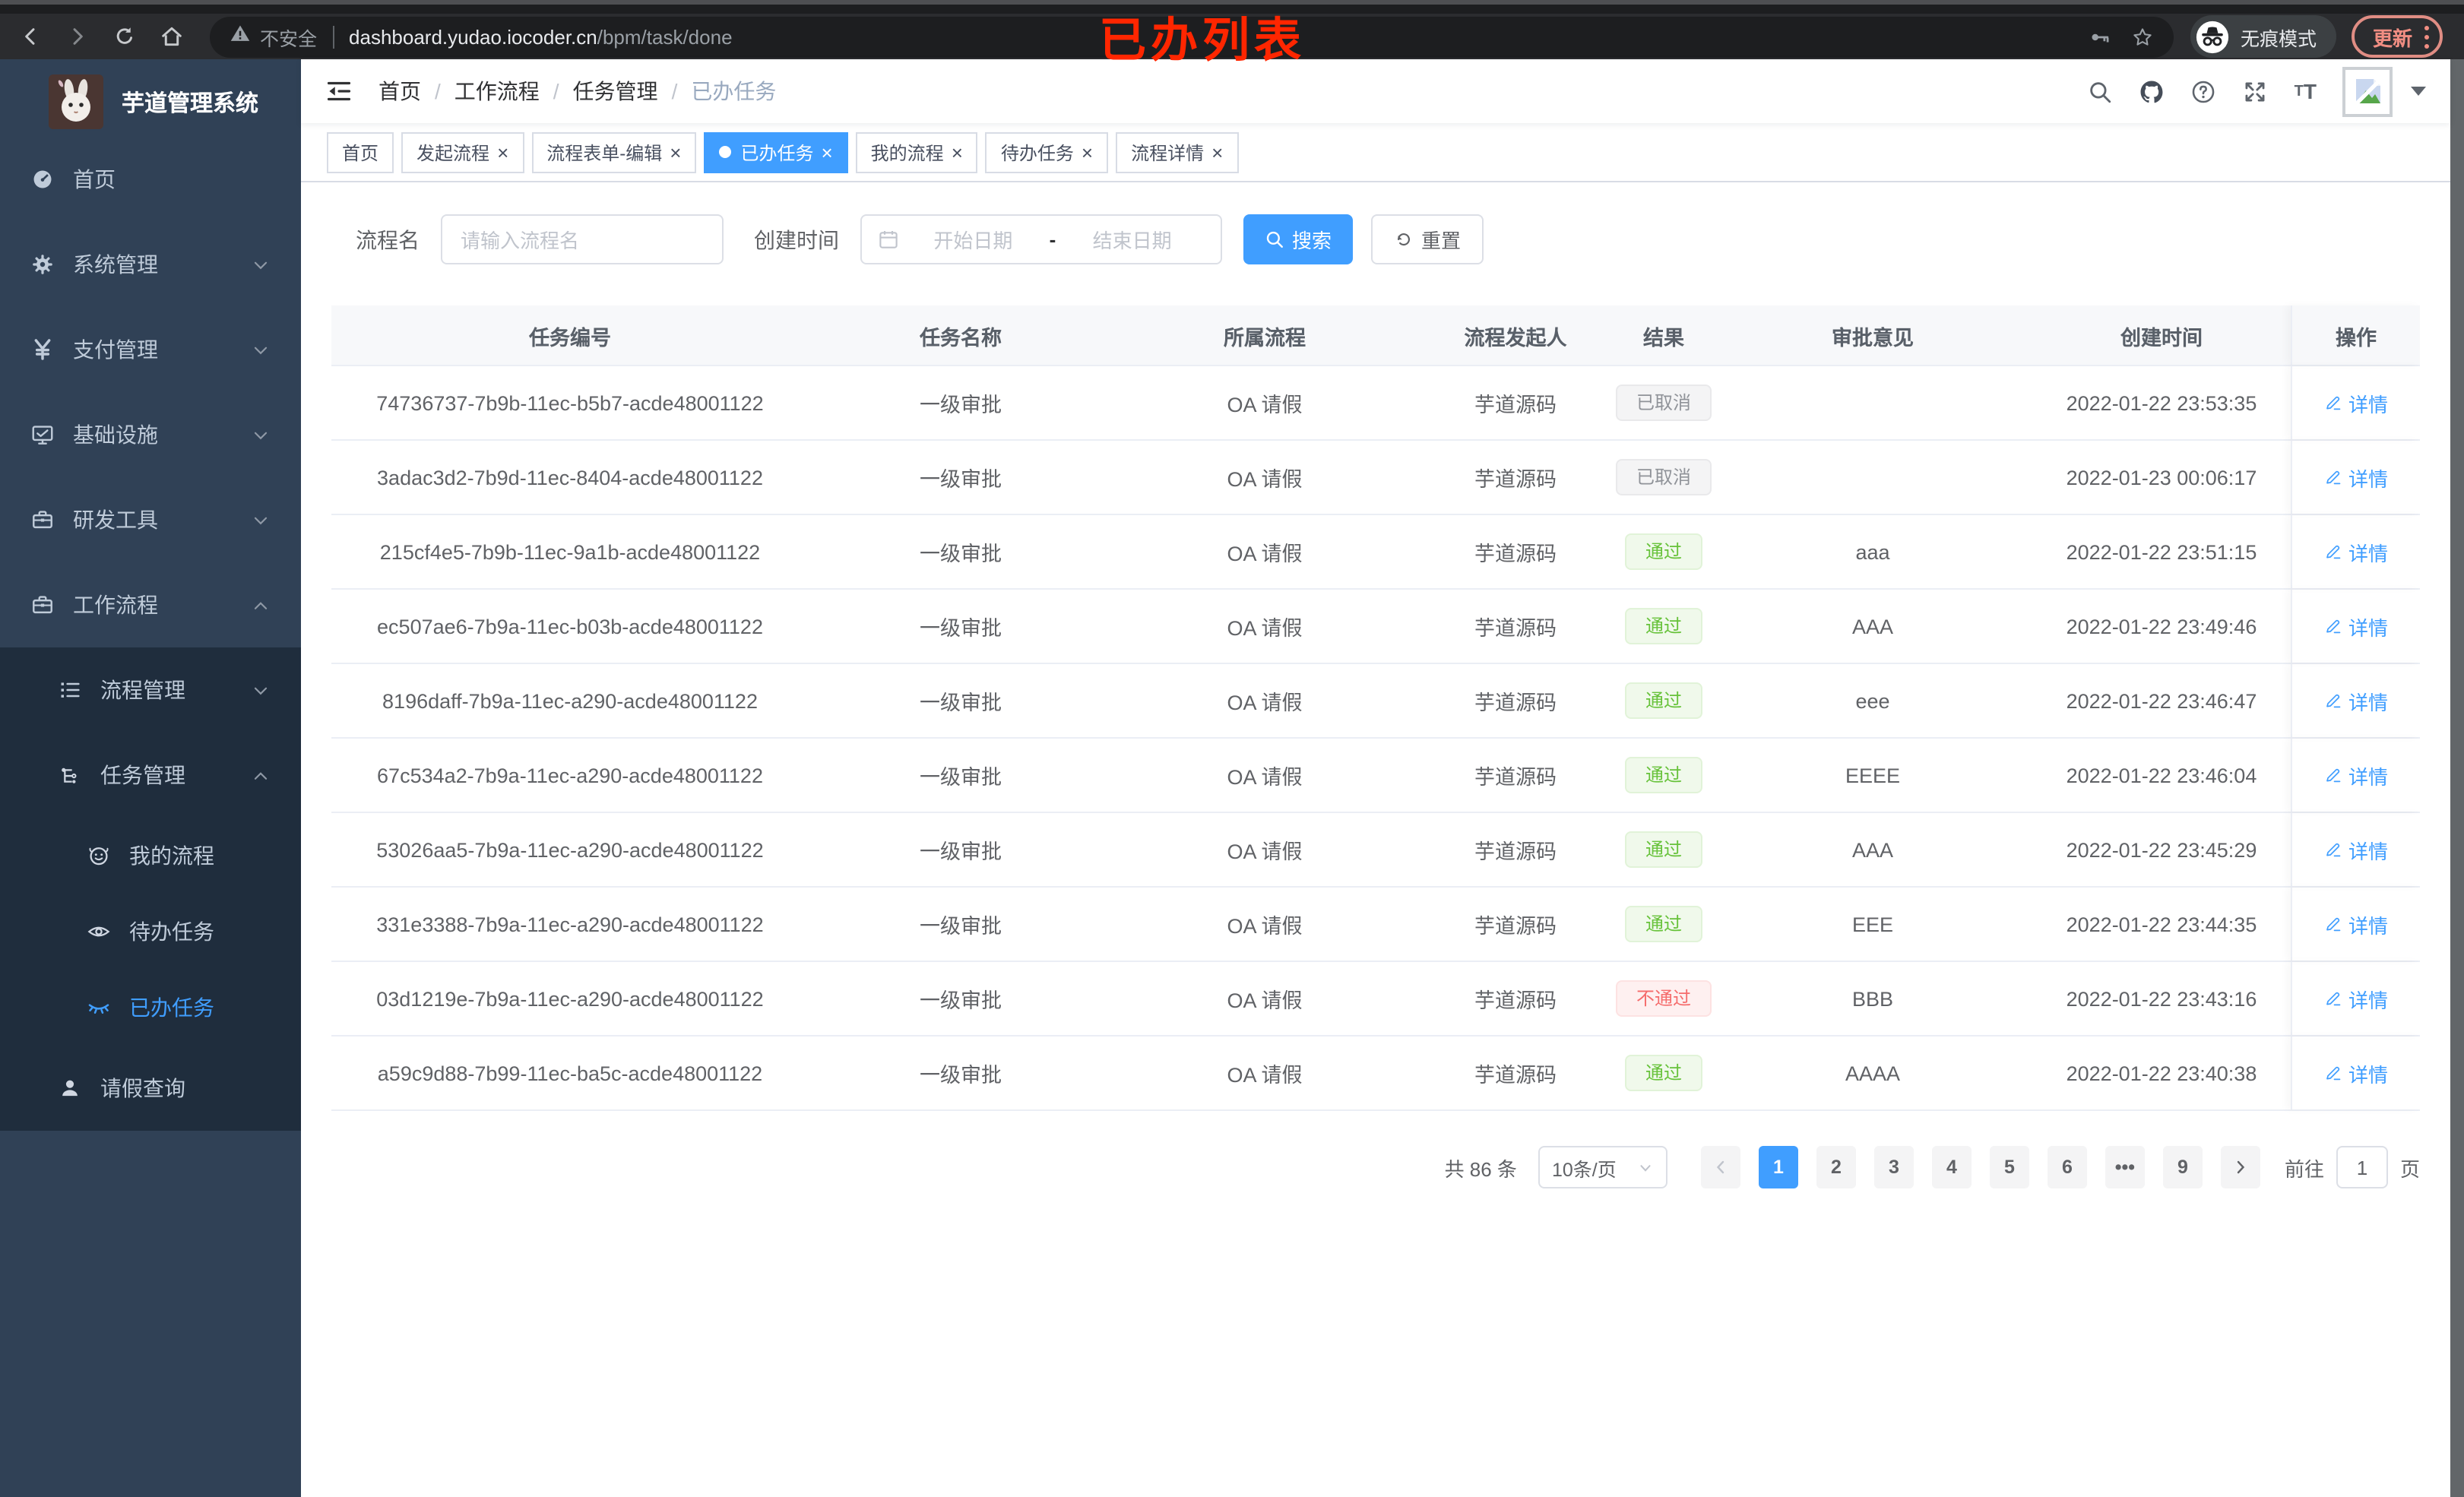 Image resolution: width=2464 pixels, height=1497 pixels. I want to click on eye-icon, so click(99, 931).